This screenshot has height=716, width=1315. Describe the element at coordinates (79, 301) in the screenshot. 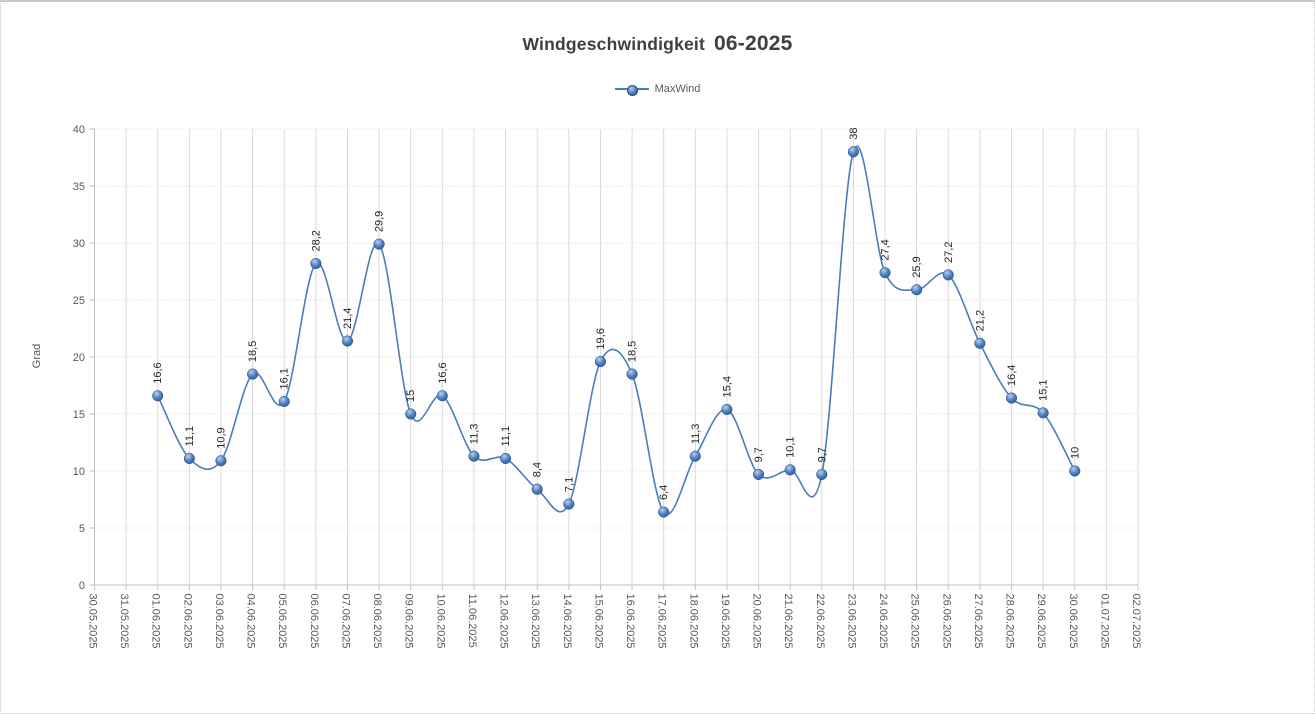

I see `y-tick-label: 25` at that location.